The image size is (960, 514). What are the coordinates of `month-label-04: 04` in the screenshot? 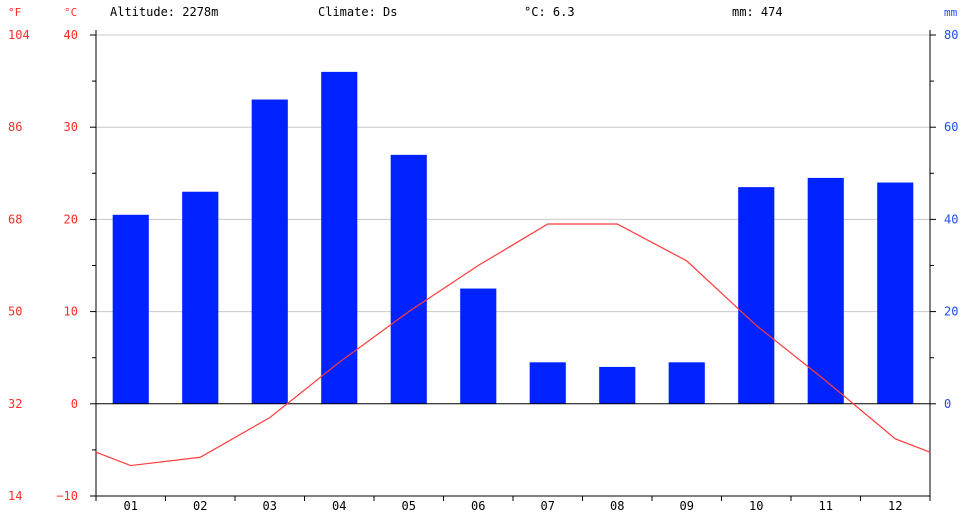 It's located at (339, 506).